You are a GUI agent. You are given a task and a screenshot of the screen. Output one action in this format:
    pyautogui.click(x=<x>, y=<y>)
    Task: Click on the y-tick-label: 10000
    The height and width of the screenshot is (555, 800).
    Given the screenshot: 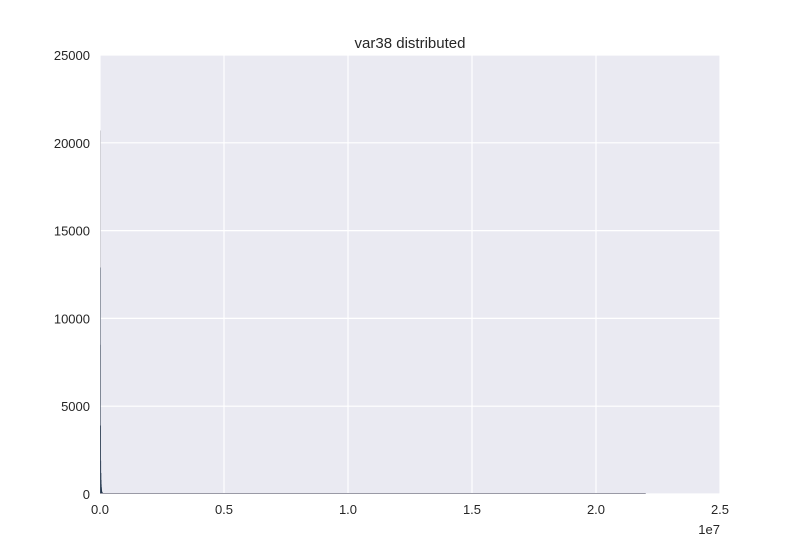 What is the action you would take?
    pyautogui.click(x=72, y=318)
    